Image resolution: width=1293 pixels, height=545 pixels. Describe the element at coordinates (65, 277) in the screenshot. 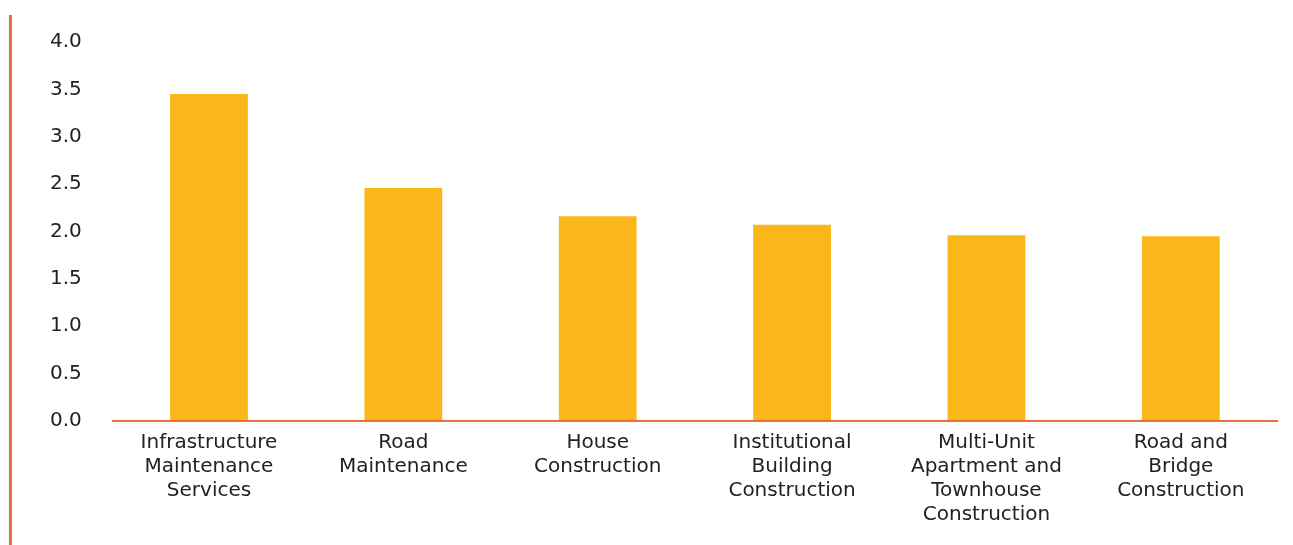

I see `y-tick-label: 1.5` at that location.